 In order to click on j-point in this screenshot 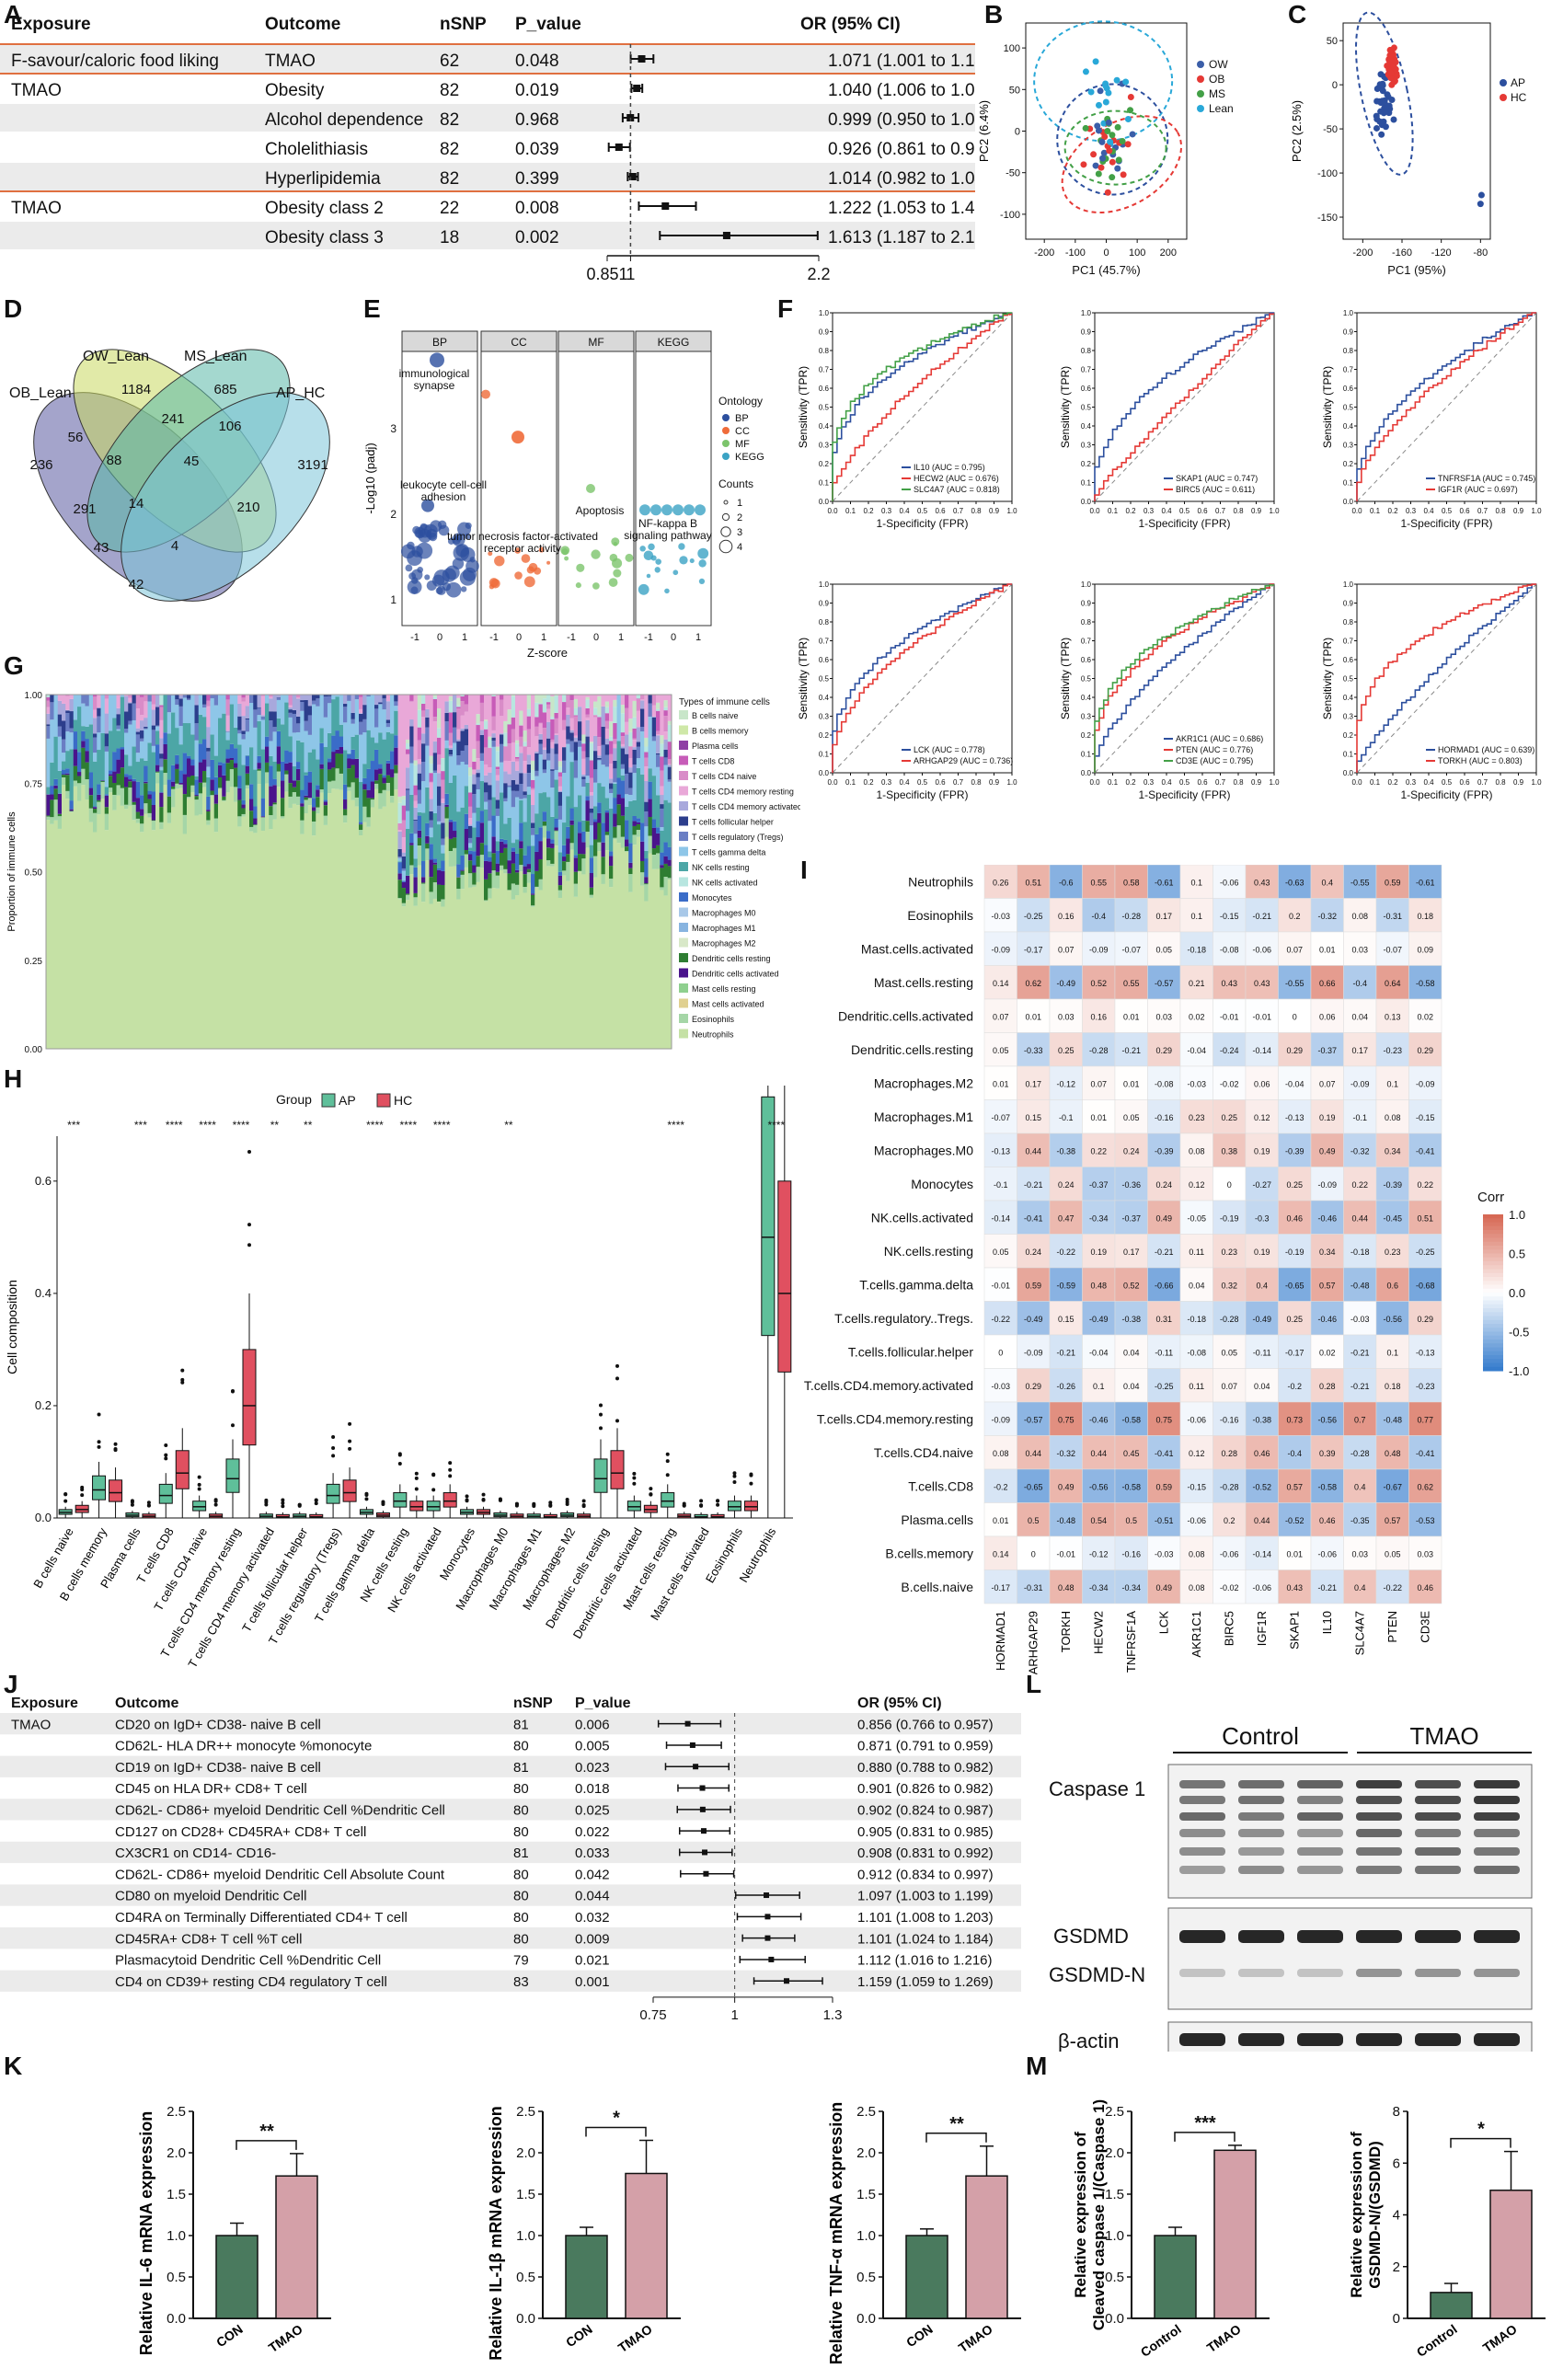, I will do `click(703, 1809)`.